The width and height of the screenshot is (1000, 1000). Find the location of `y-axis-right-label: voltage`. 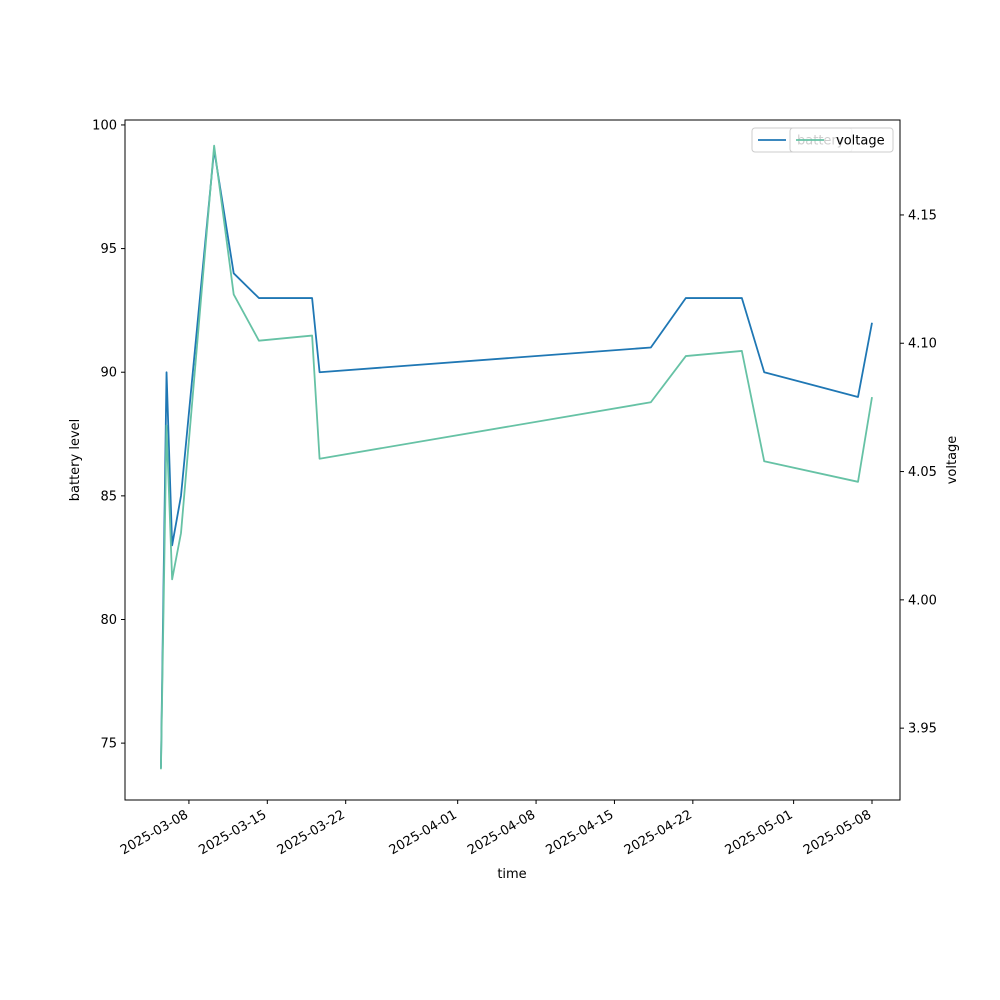

y-axis-right-label: voltage is located at coordinates (952, 460).